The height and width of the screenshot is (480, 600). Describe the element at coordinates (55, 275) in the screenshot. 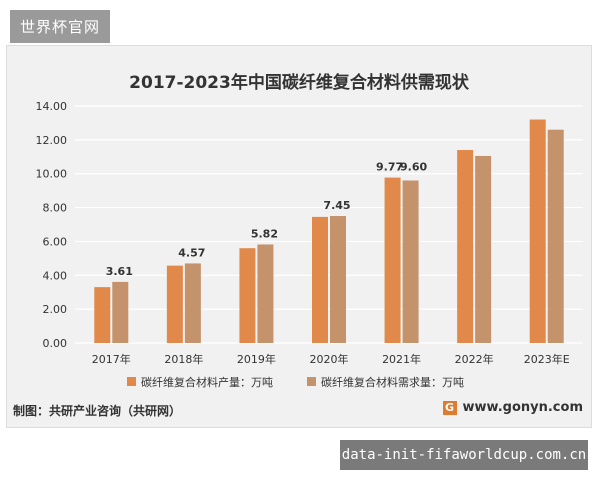

I see `y-tick-label: 4.00` at that location.